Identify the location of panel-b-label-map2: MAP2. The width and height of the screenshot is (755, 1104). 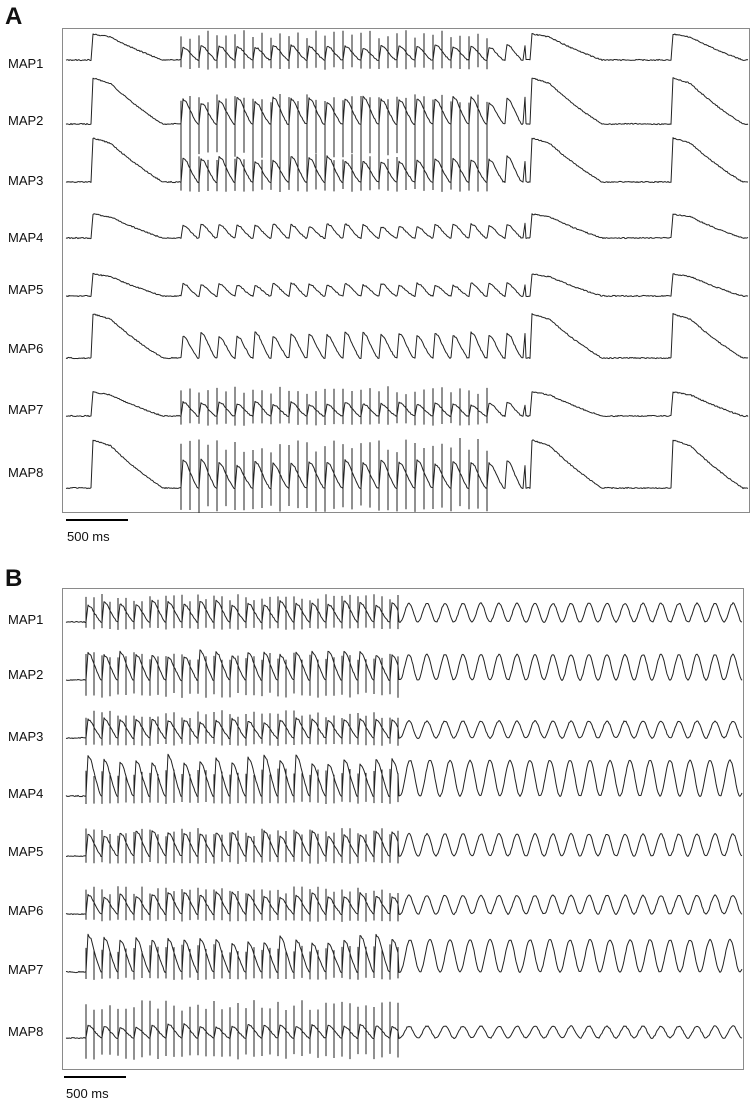
(26, 674).